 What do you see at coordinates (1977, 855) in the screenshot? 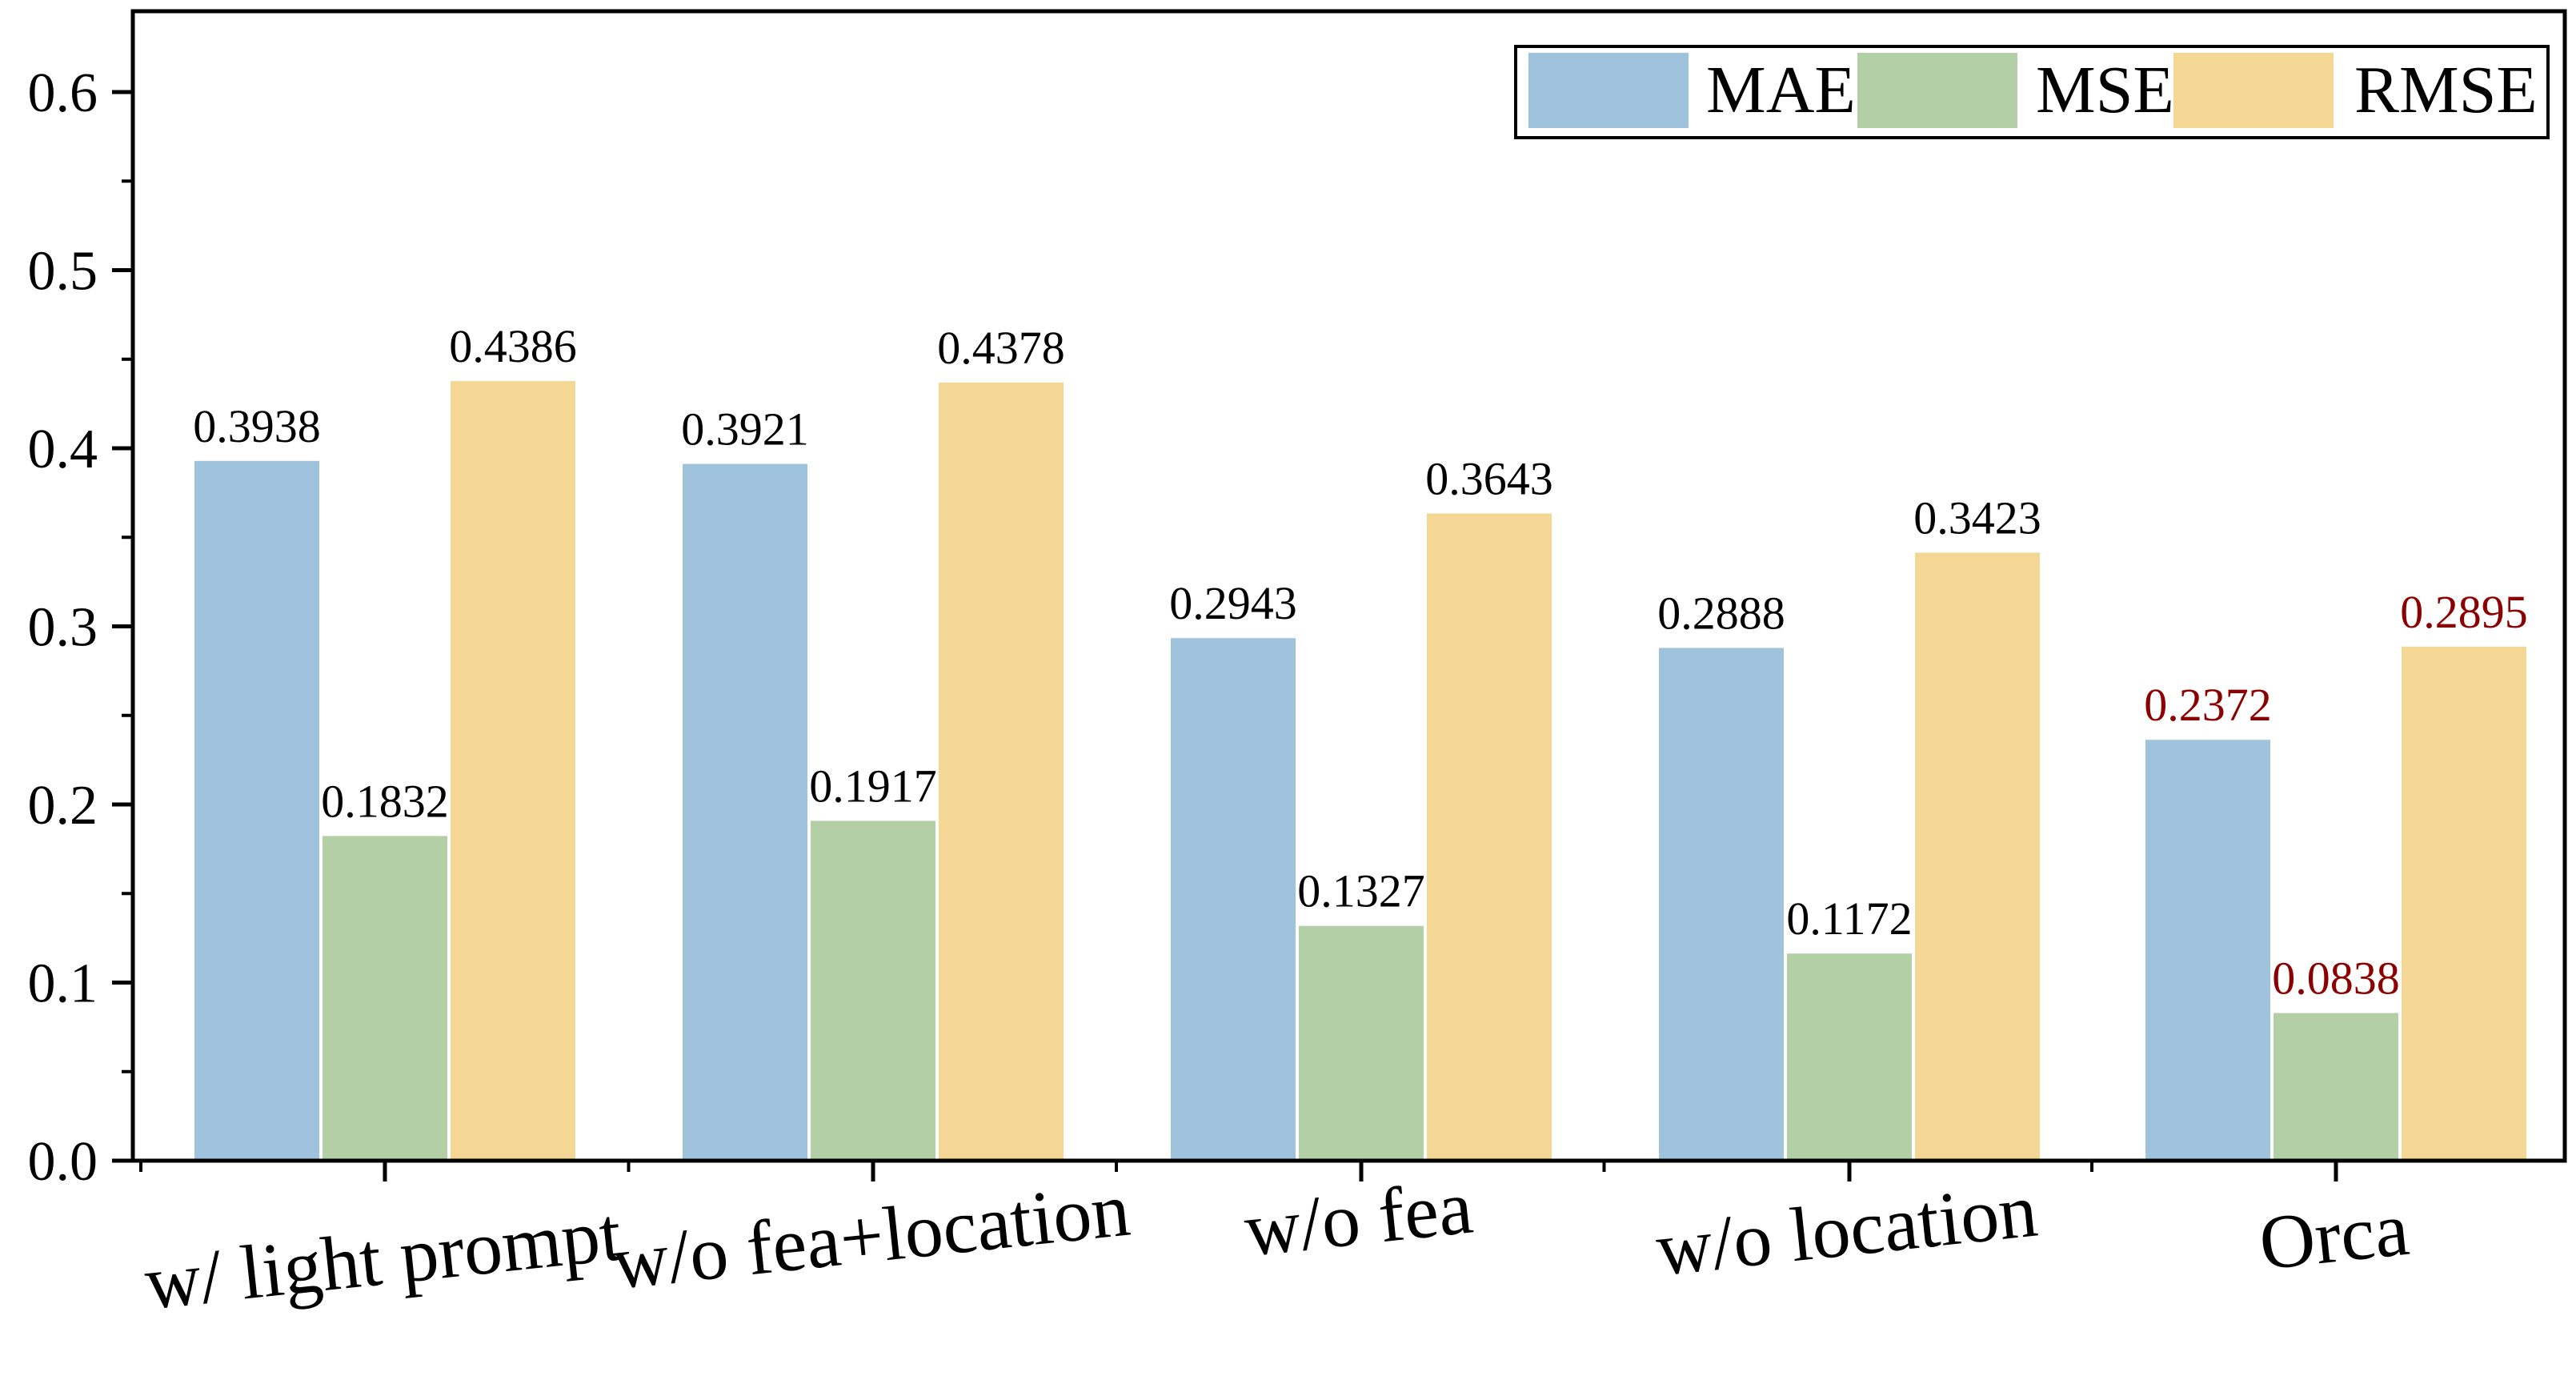
I see `bar-rmse-w-o-location` at bounding box center [1977, 855].